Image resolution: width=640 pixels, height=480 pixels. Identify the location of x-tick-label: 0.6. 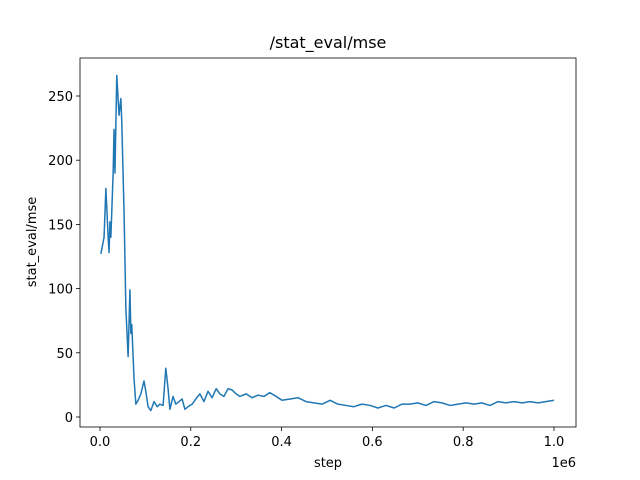
(372, 442).